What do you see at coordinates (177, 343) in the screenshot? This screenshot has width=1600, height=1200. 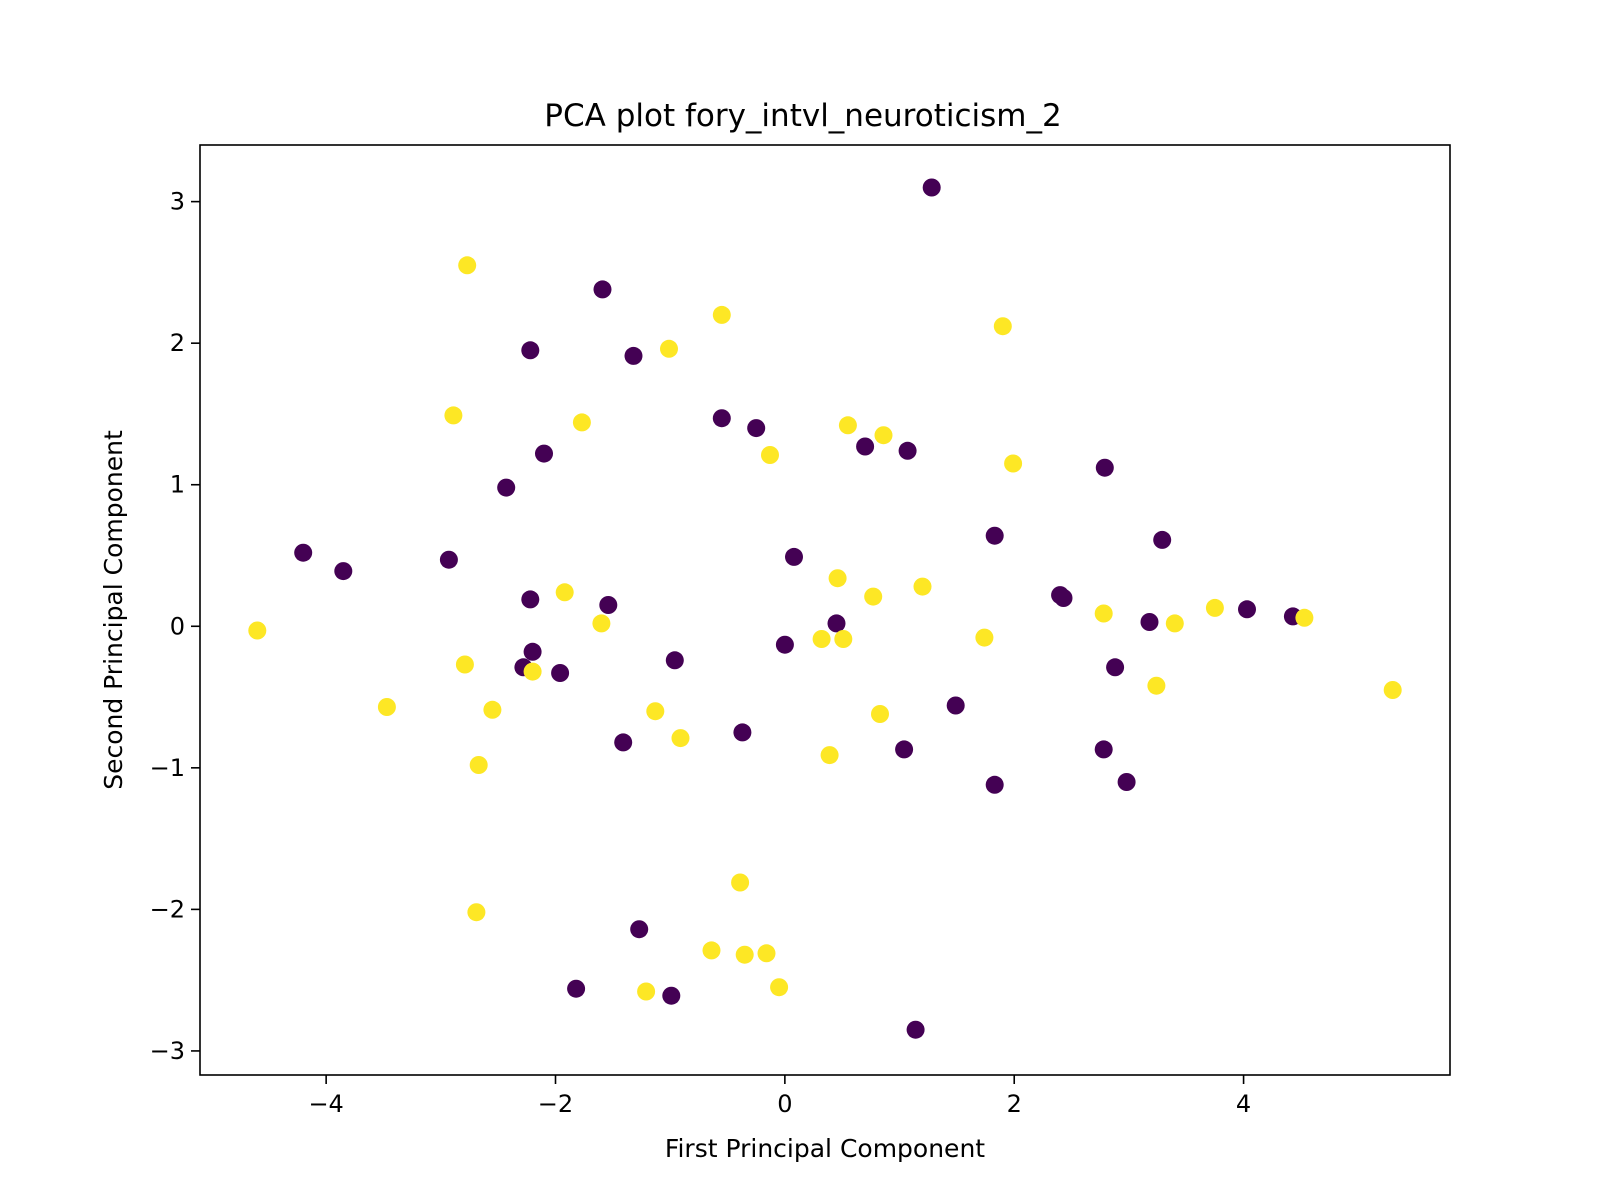 I see `y-tick-label: 2` at bounding box center [177, 343].